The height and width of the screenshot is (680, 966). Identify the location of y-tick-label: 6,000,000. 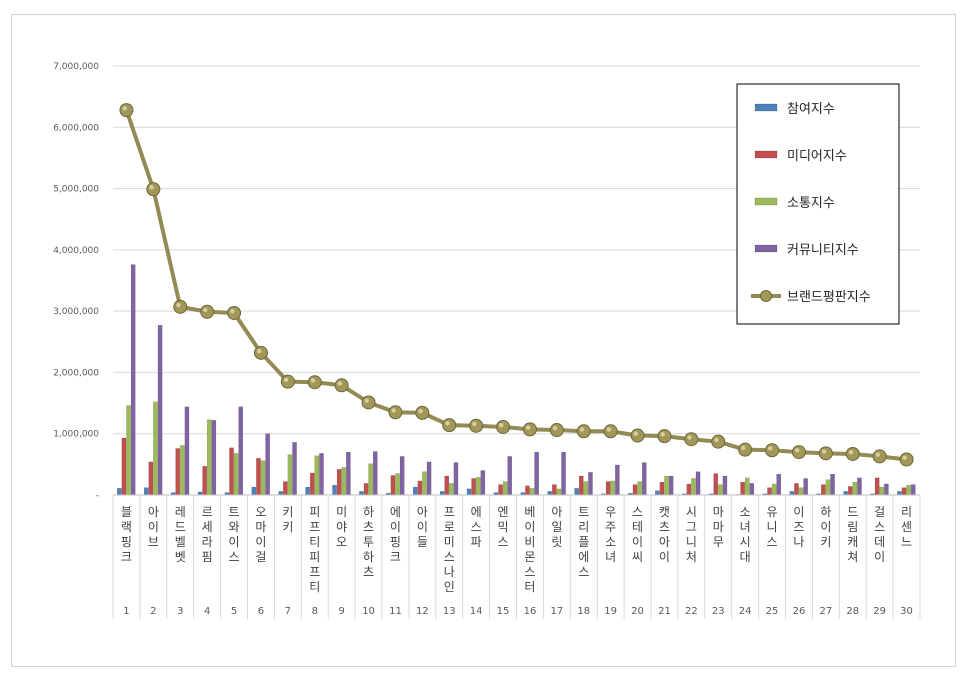
(76, 128).